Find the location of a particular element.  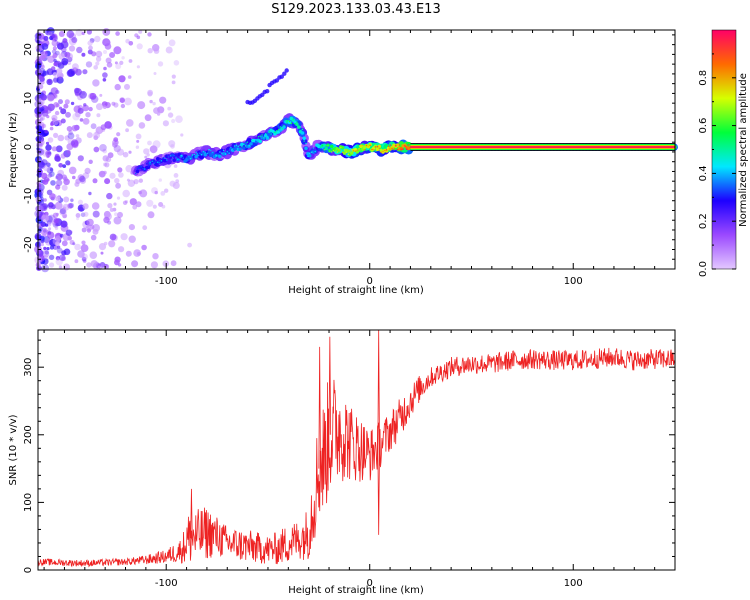

x-tick-label: -100 is located at coordinates (166, 583).